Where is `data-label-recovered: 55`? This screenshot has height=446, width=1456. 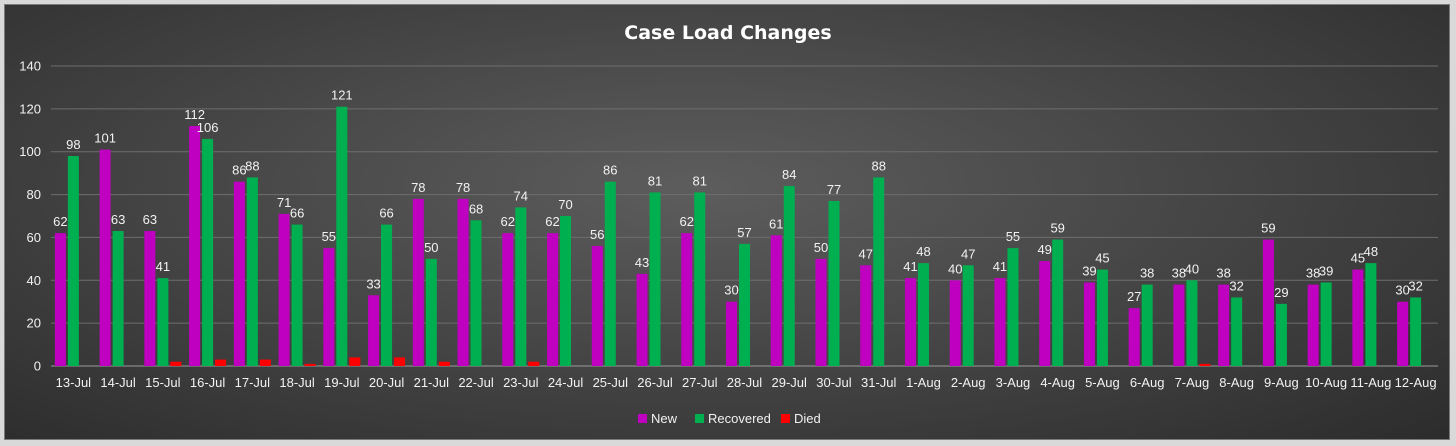
data-label-recovered: 55 is located at coordinates (1013, 236).